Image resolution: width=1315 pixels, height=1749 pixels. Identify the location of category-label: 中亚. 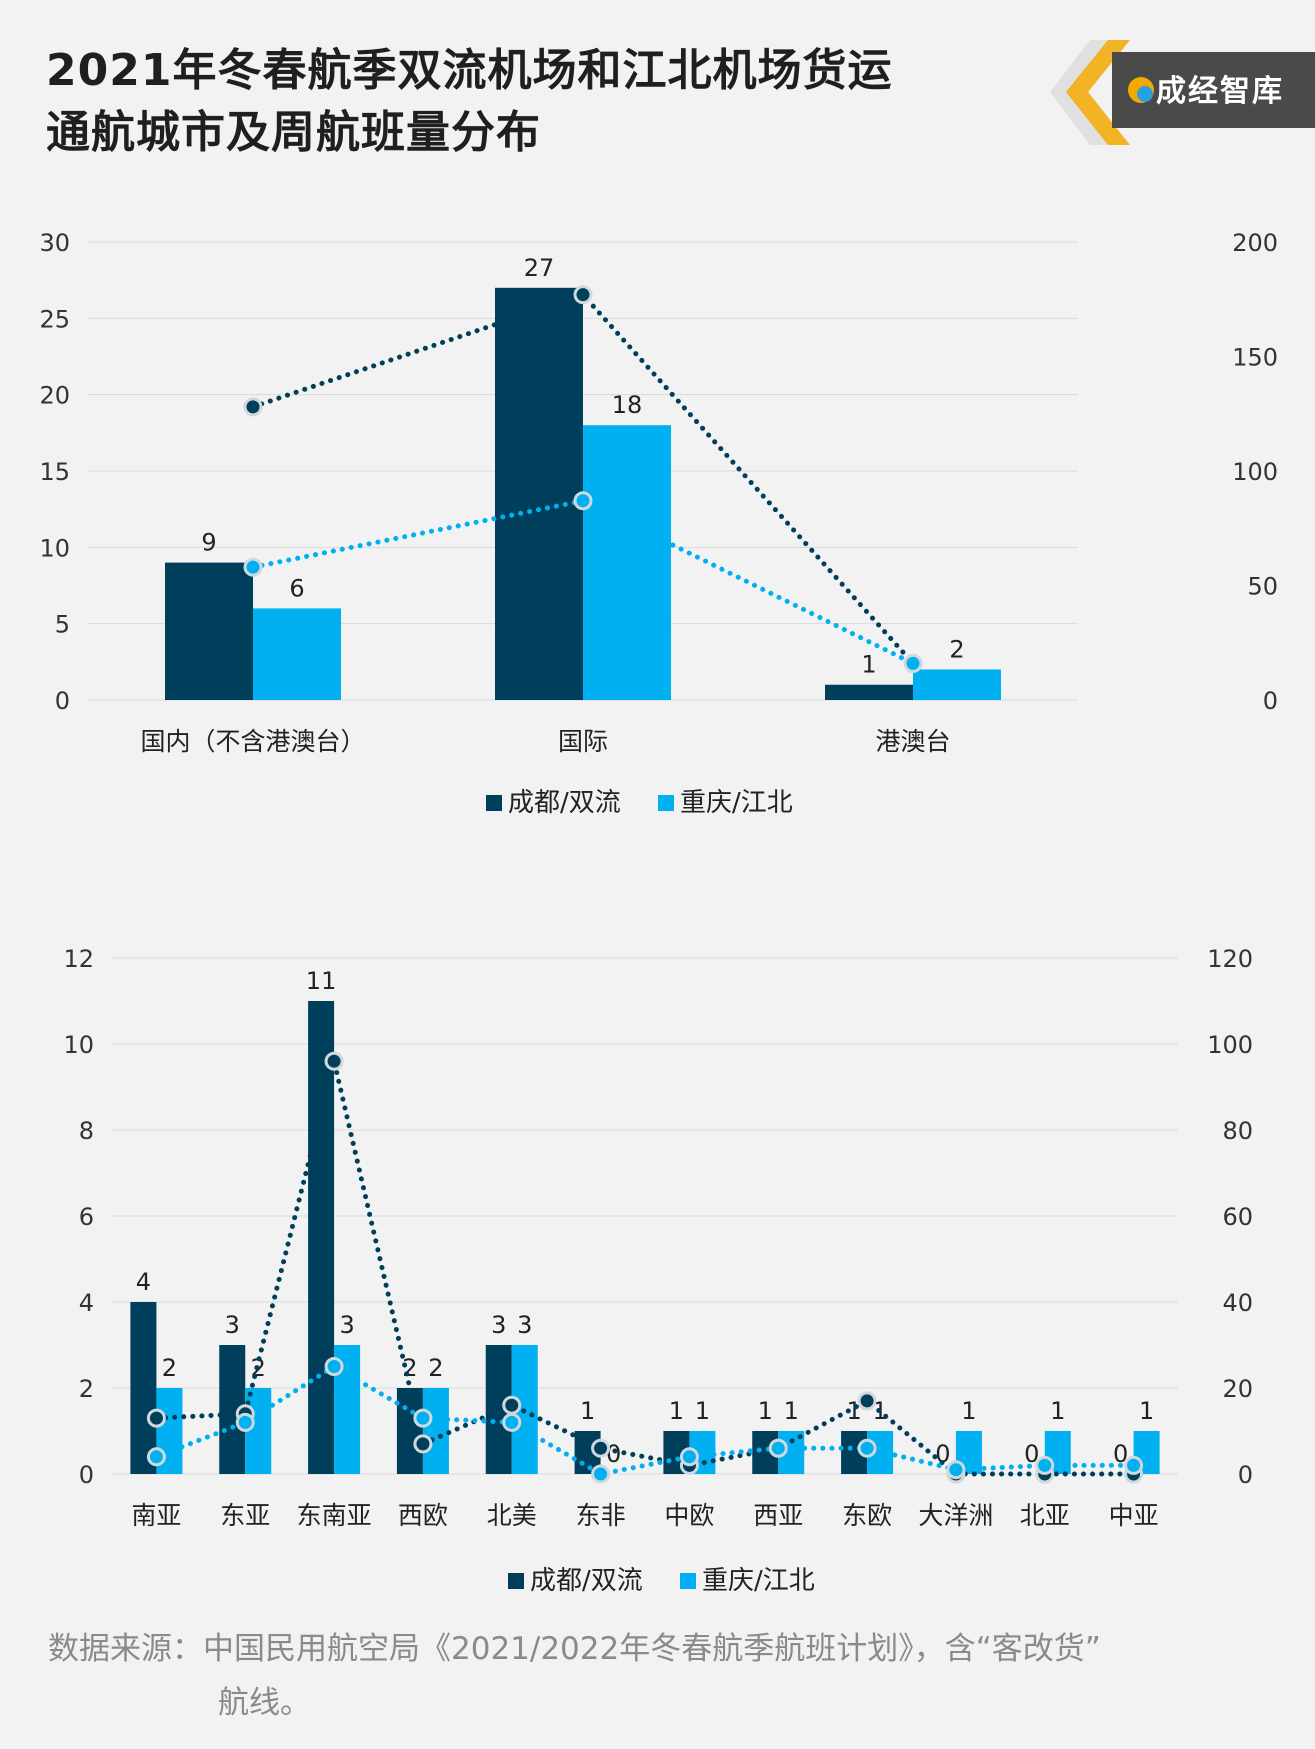
(1134, 1515).